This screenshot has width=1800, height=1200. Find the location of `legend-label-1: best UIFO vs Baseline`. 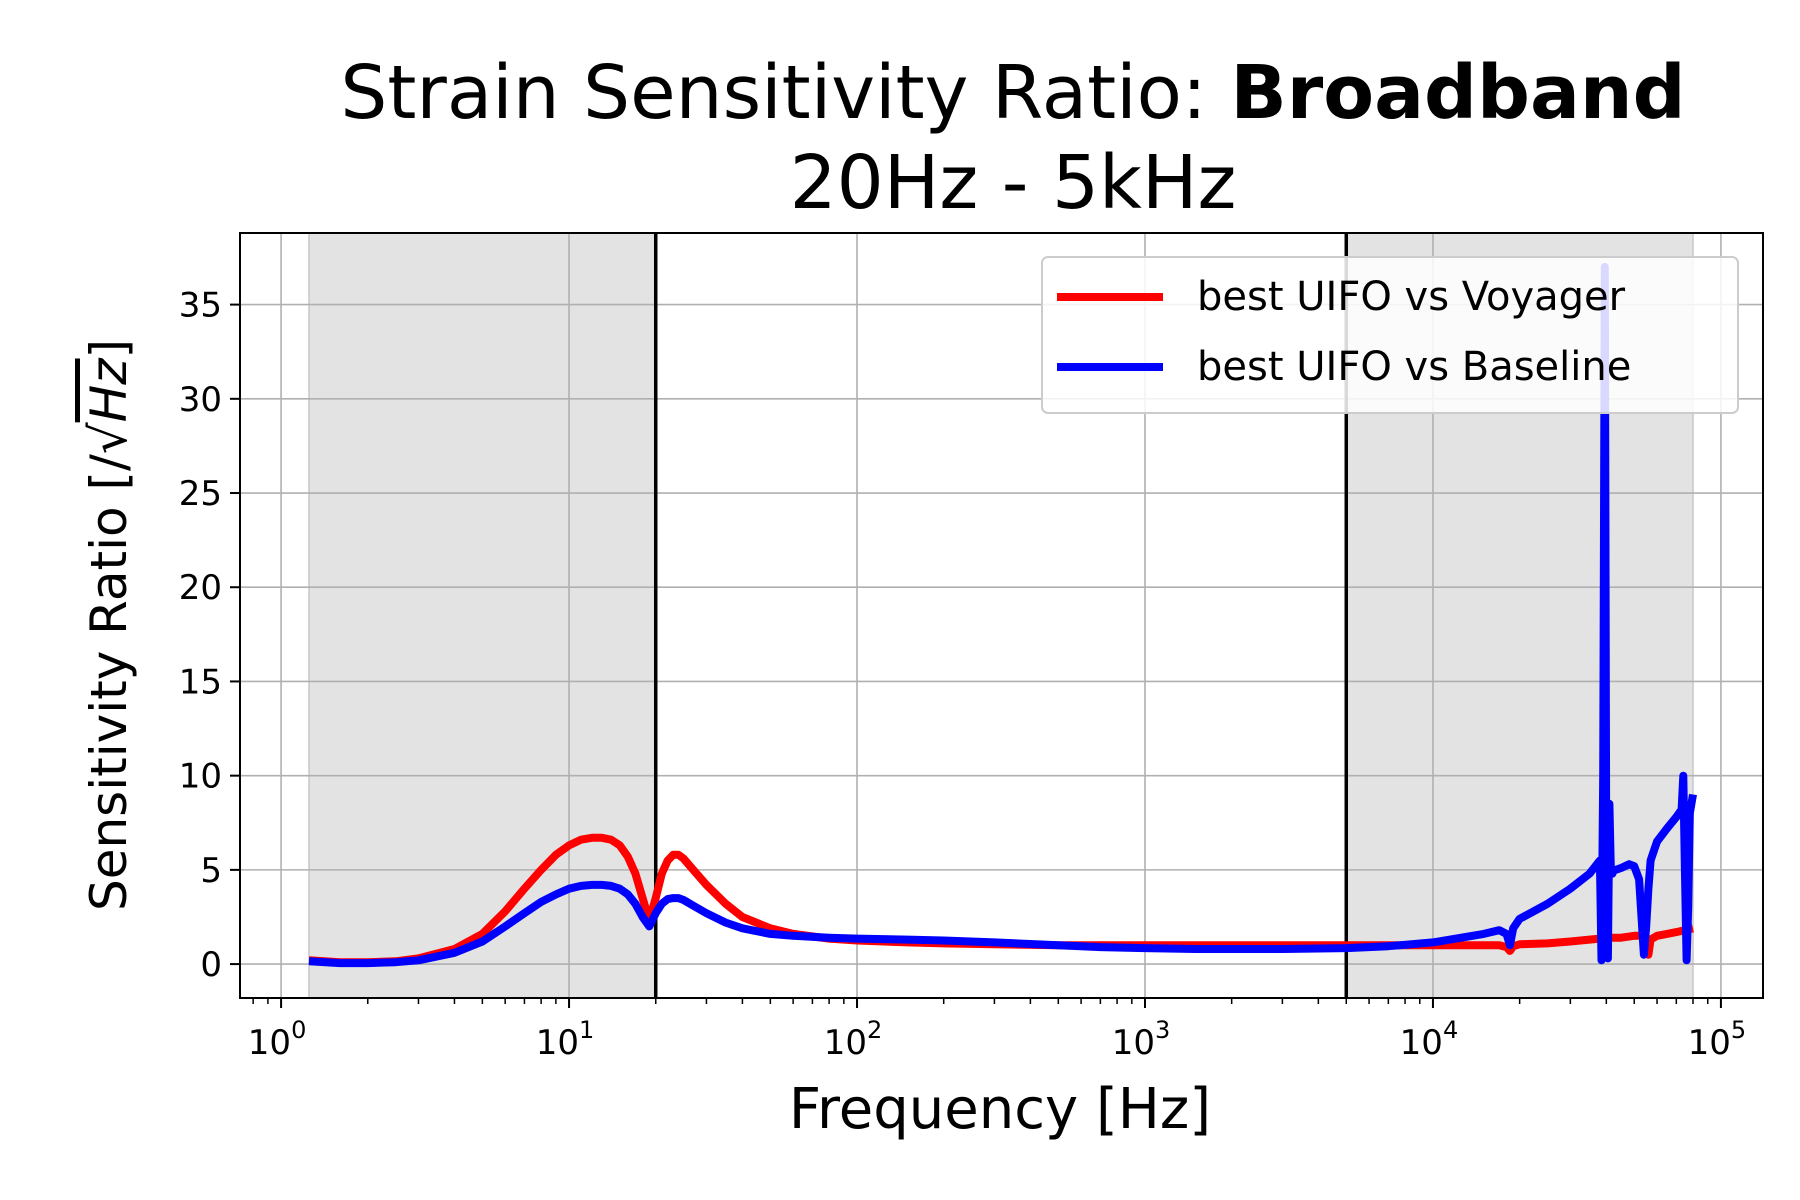

legend-label-1: best UIFO vs Baseline is located at coordinates (1414, 367).